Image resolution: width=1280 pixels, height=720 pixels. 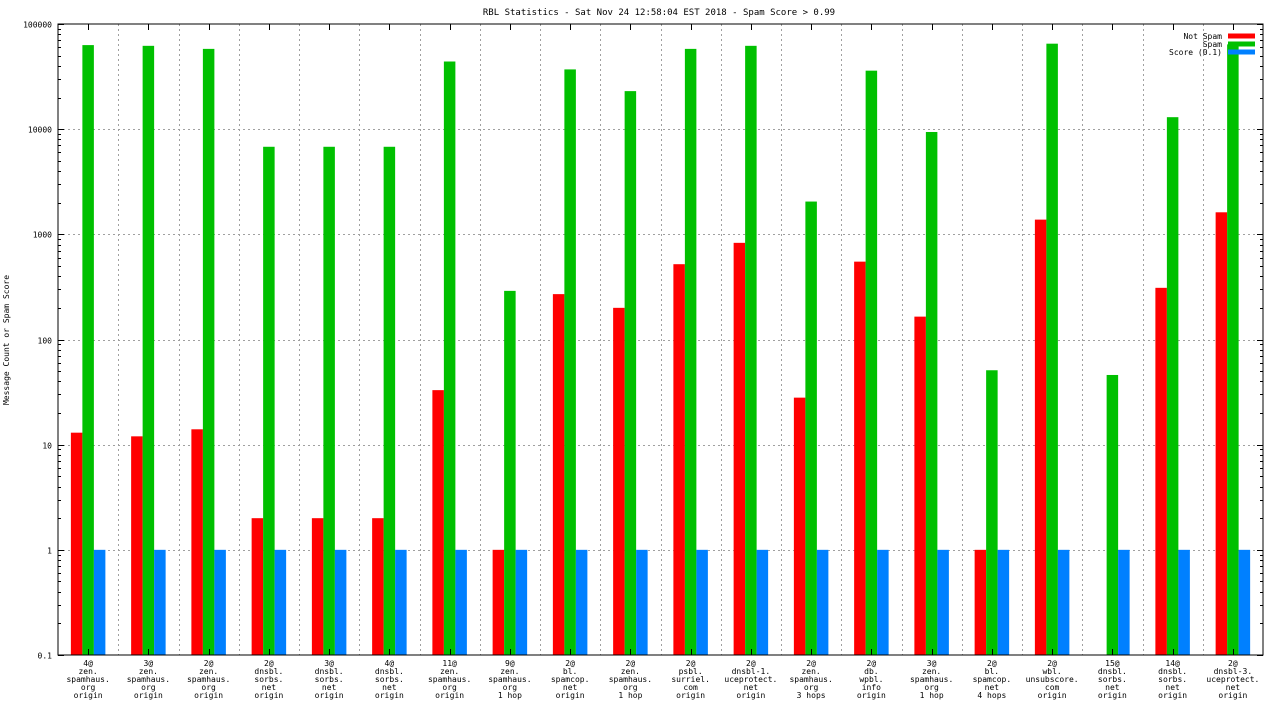 I want to click on legend-label: Not Spam, so click(x=1202, y=36).